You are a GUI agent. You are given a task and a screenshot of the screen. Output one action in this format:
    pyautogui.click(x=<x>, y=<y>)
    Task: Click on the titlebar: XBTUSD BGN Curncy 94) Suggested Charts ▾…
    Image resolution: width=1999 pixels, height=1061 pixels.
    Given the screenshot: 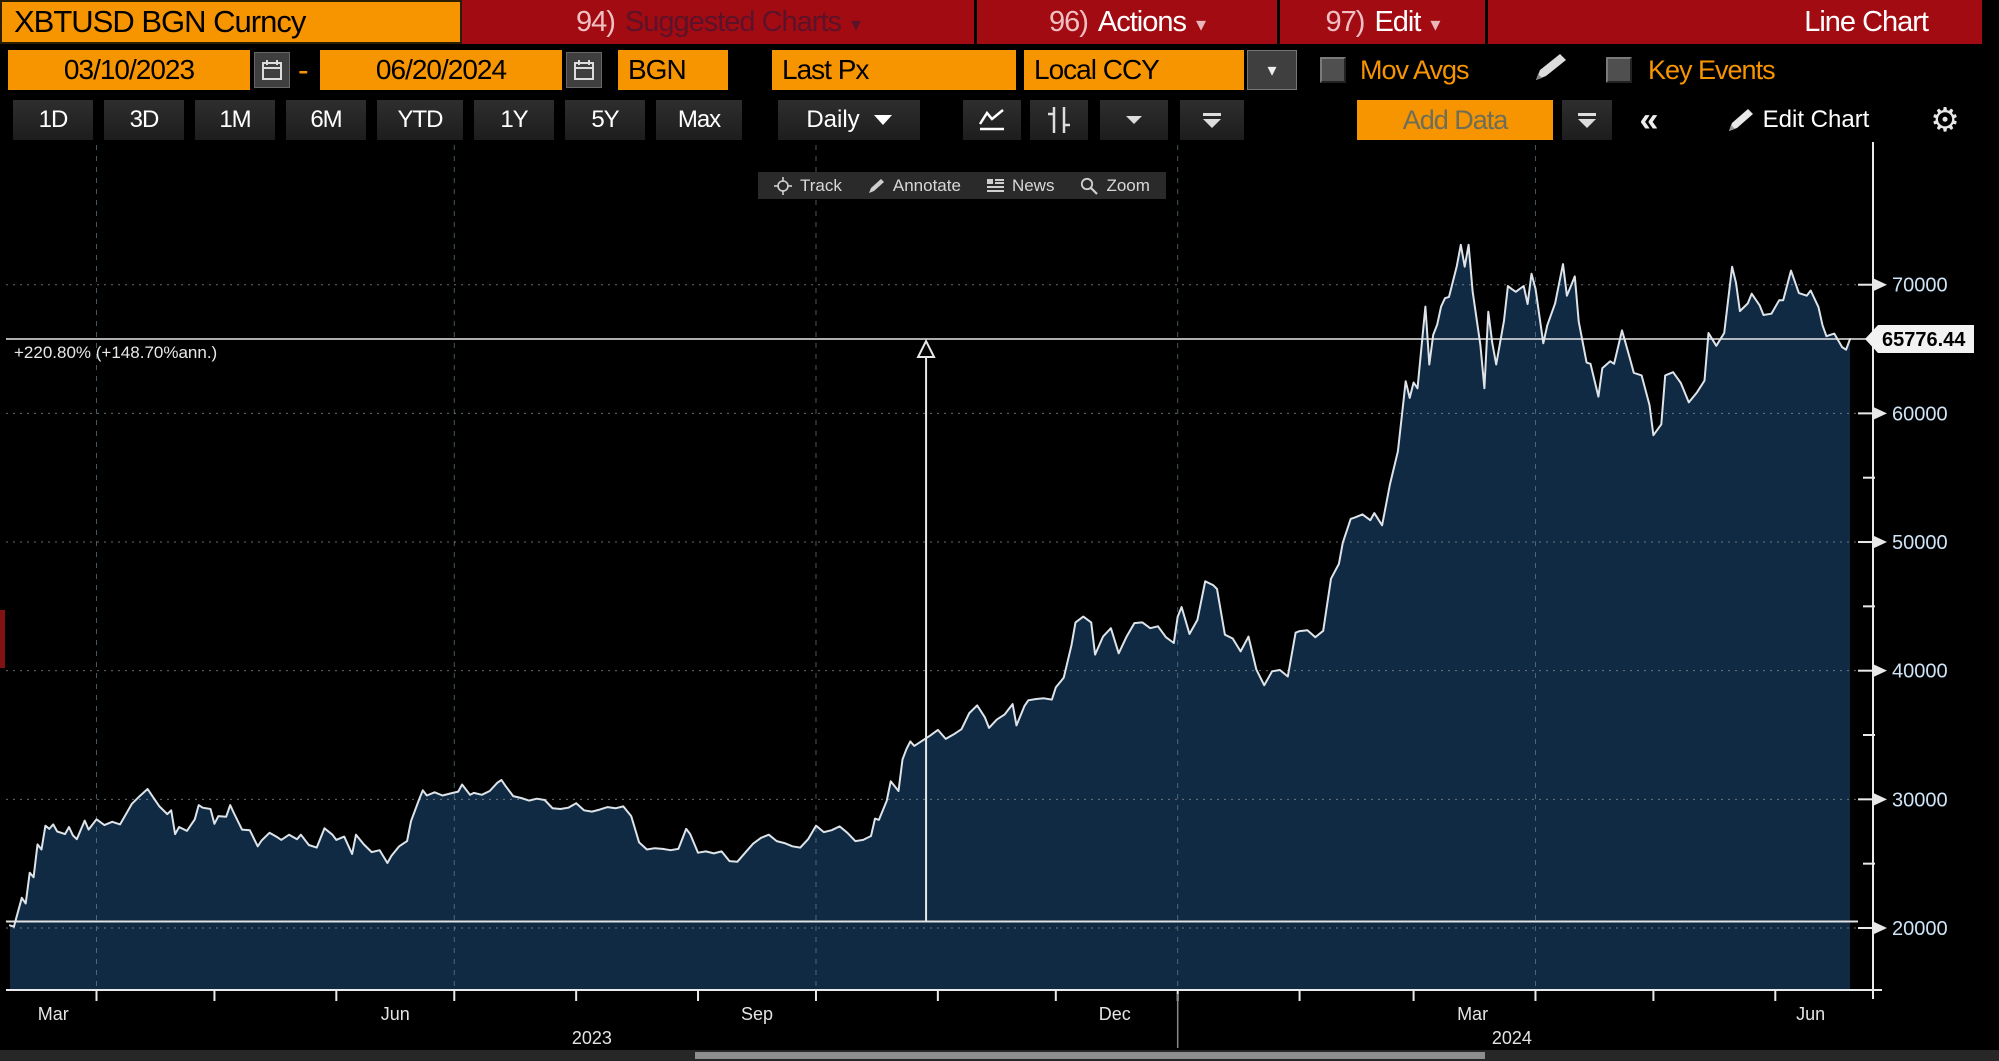 What is the action you would take?
    pyautogui.click(x=999, y=22)
    